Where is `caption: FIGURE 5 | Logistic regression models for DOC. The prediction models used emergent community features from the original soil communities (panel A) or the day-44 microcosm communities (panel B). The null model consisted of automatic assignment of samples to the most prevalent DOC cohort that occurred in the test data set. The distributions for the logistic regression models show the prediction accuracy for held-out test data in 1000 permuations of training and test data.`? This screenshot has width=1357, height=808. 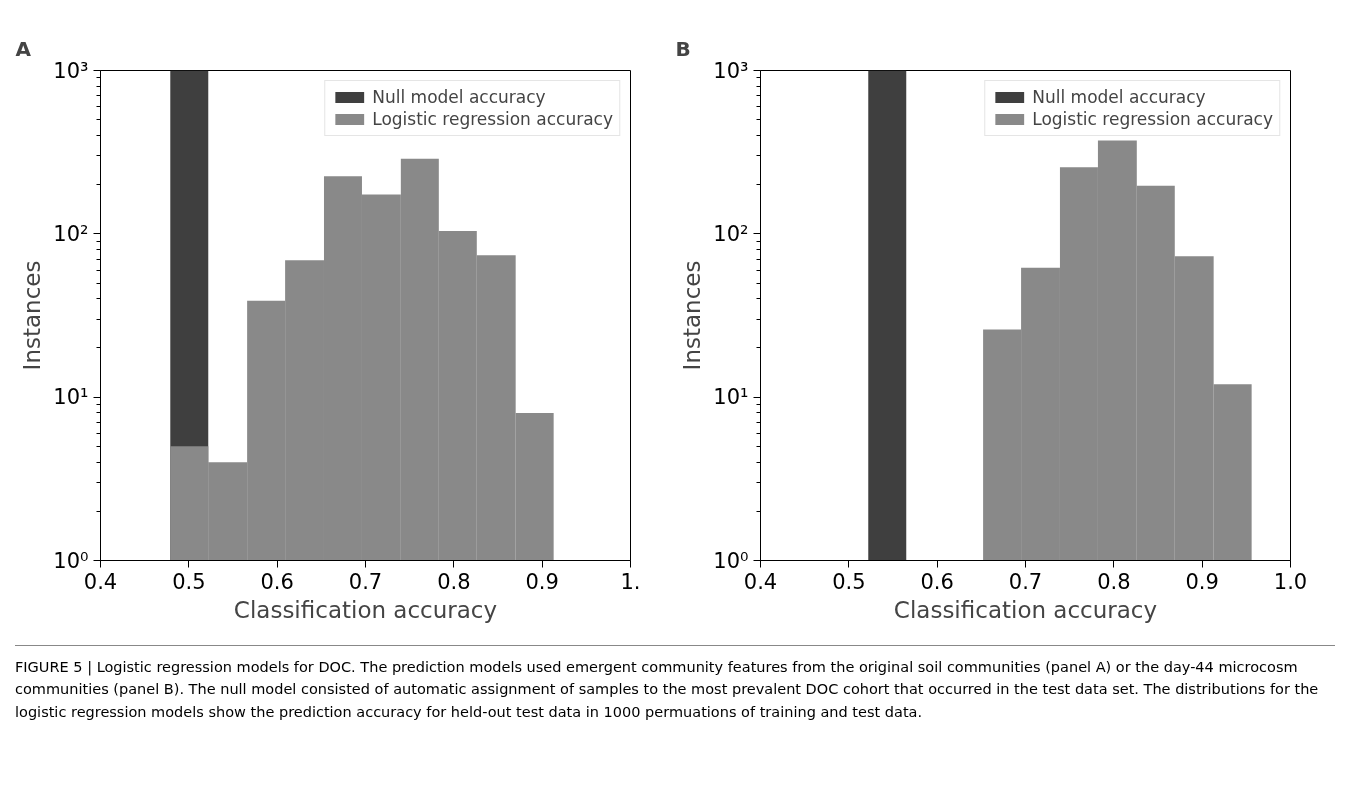
caption: FIGURE 5 | Logistic regression models for DOC. The prediction models used emergent community features from the original soil communities (panel A) or the day-44 microcosm communities (panel B). The null model consisted of automatic assignment of samples to the most prevalent DOC cohort that occurred in the test data set. The distributions for the logistic regression models show the prediction accuracy for held-out test data in 1000 permuations of training and test data. is located at coordinates (667, 690).